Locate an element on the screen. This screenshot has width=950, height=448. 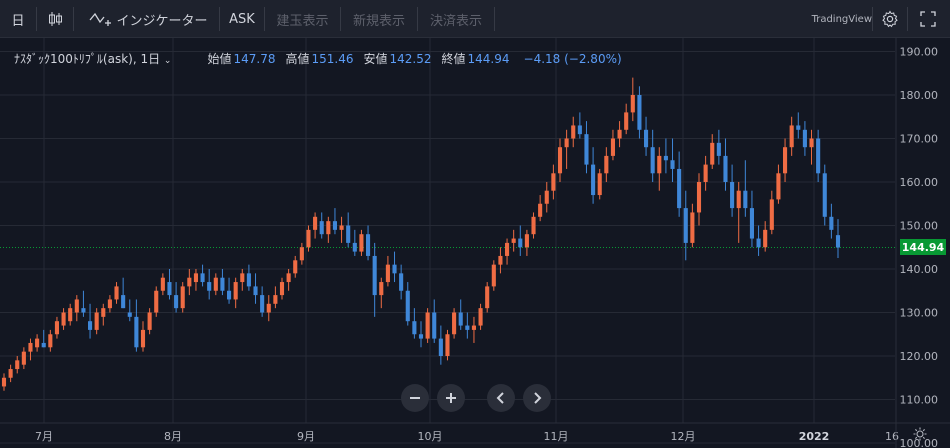
sun-gear-icon is located at coordinates (920, 434).